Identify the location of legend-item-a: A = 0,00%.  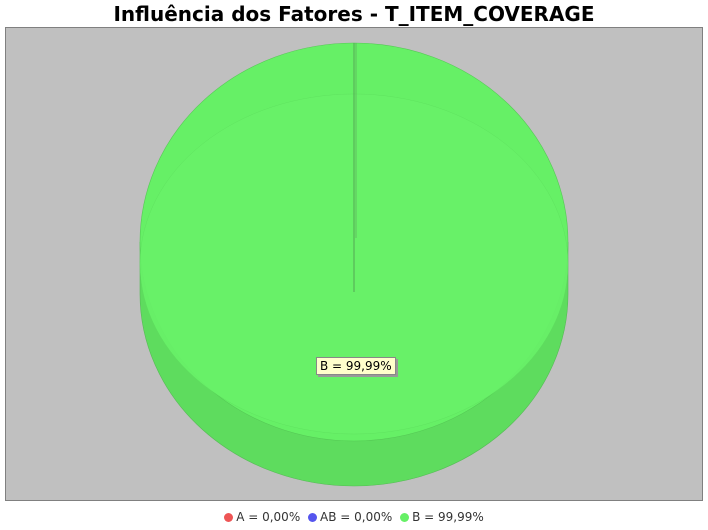
(262, 517).